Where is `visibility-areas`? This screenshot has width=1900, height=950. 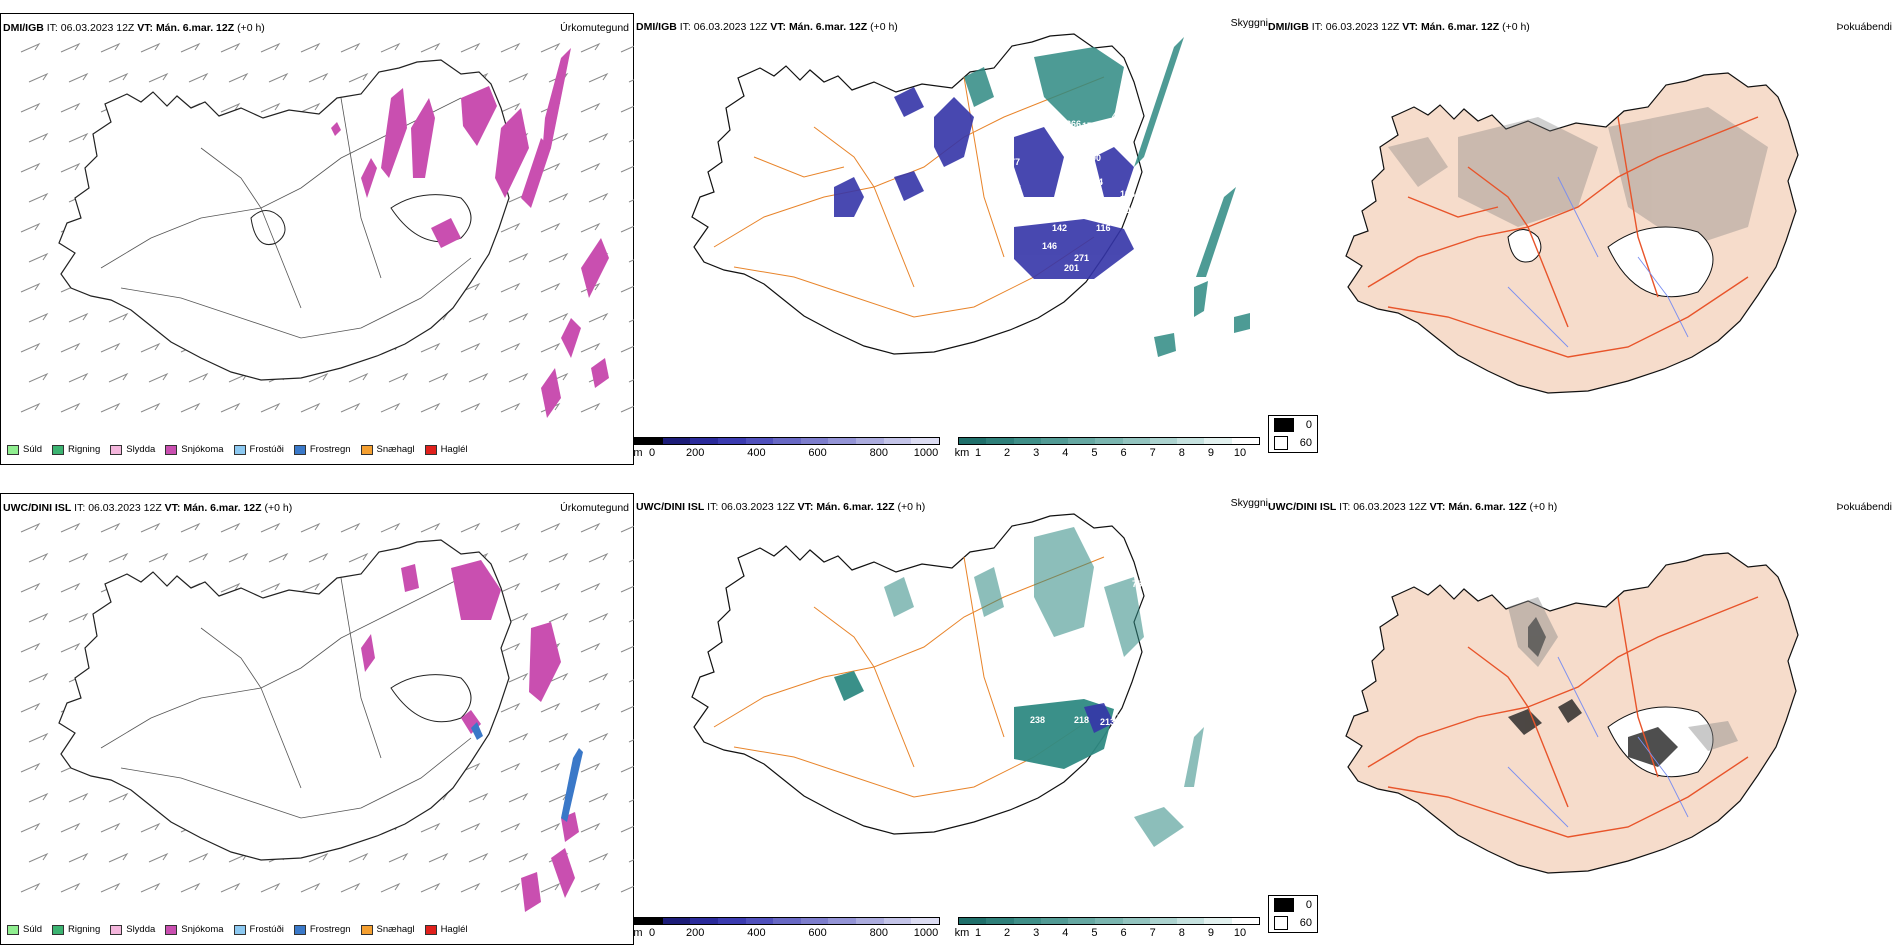
visibility-areas is located at coordinates (1107, 197).